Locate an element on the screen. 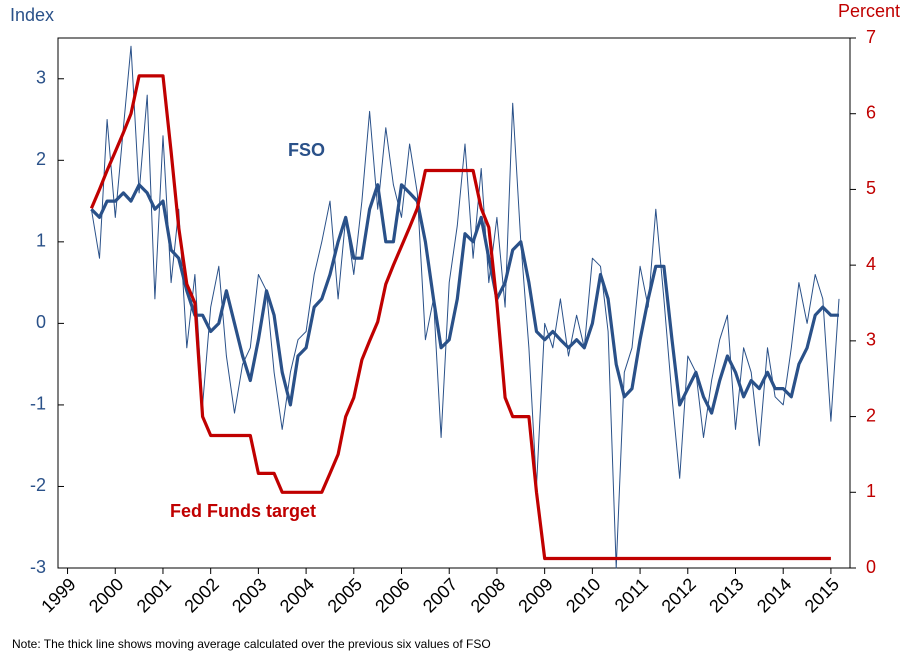 The image size is (902, 660). y2-tick-label: 7 is located at coordinates (871, 37).